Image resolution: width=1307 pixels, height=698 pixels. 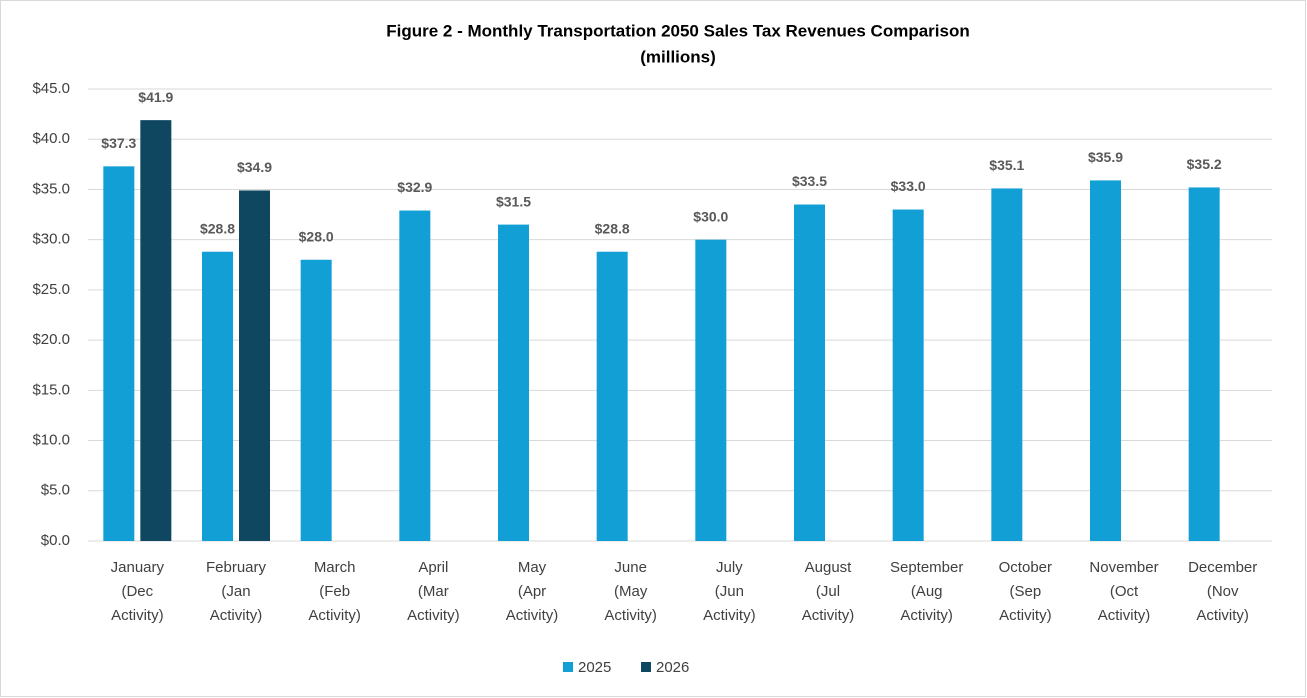 I want to click on x-tick-label: (Jan, so click(x=235, y=591).